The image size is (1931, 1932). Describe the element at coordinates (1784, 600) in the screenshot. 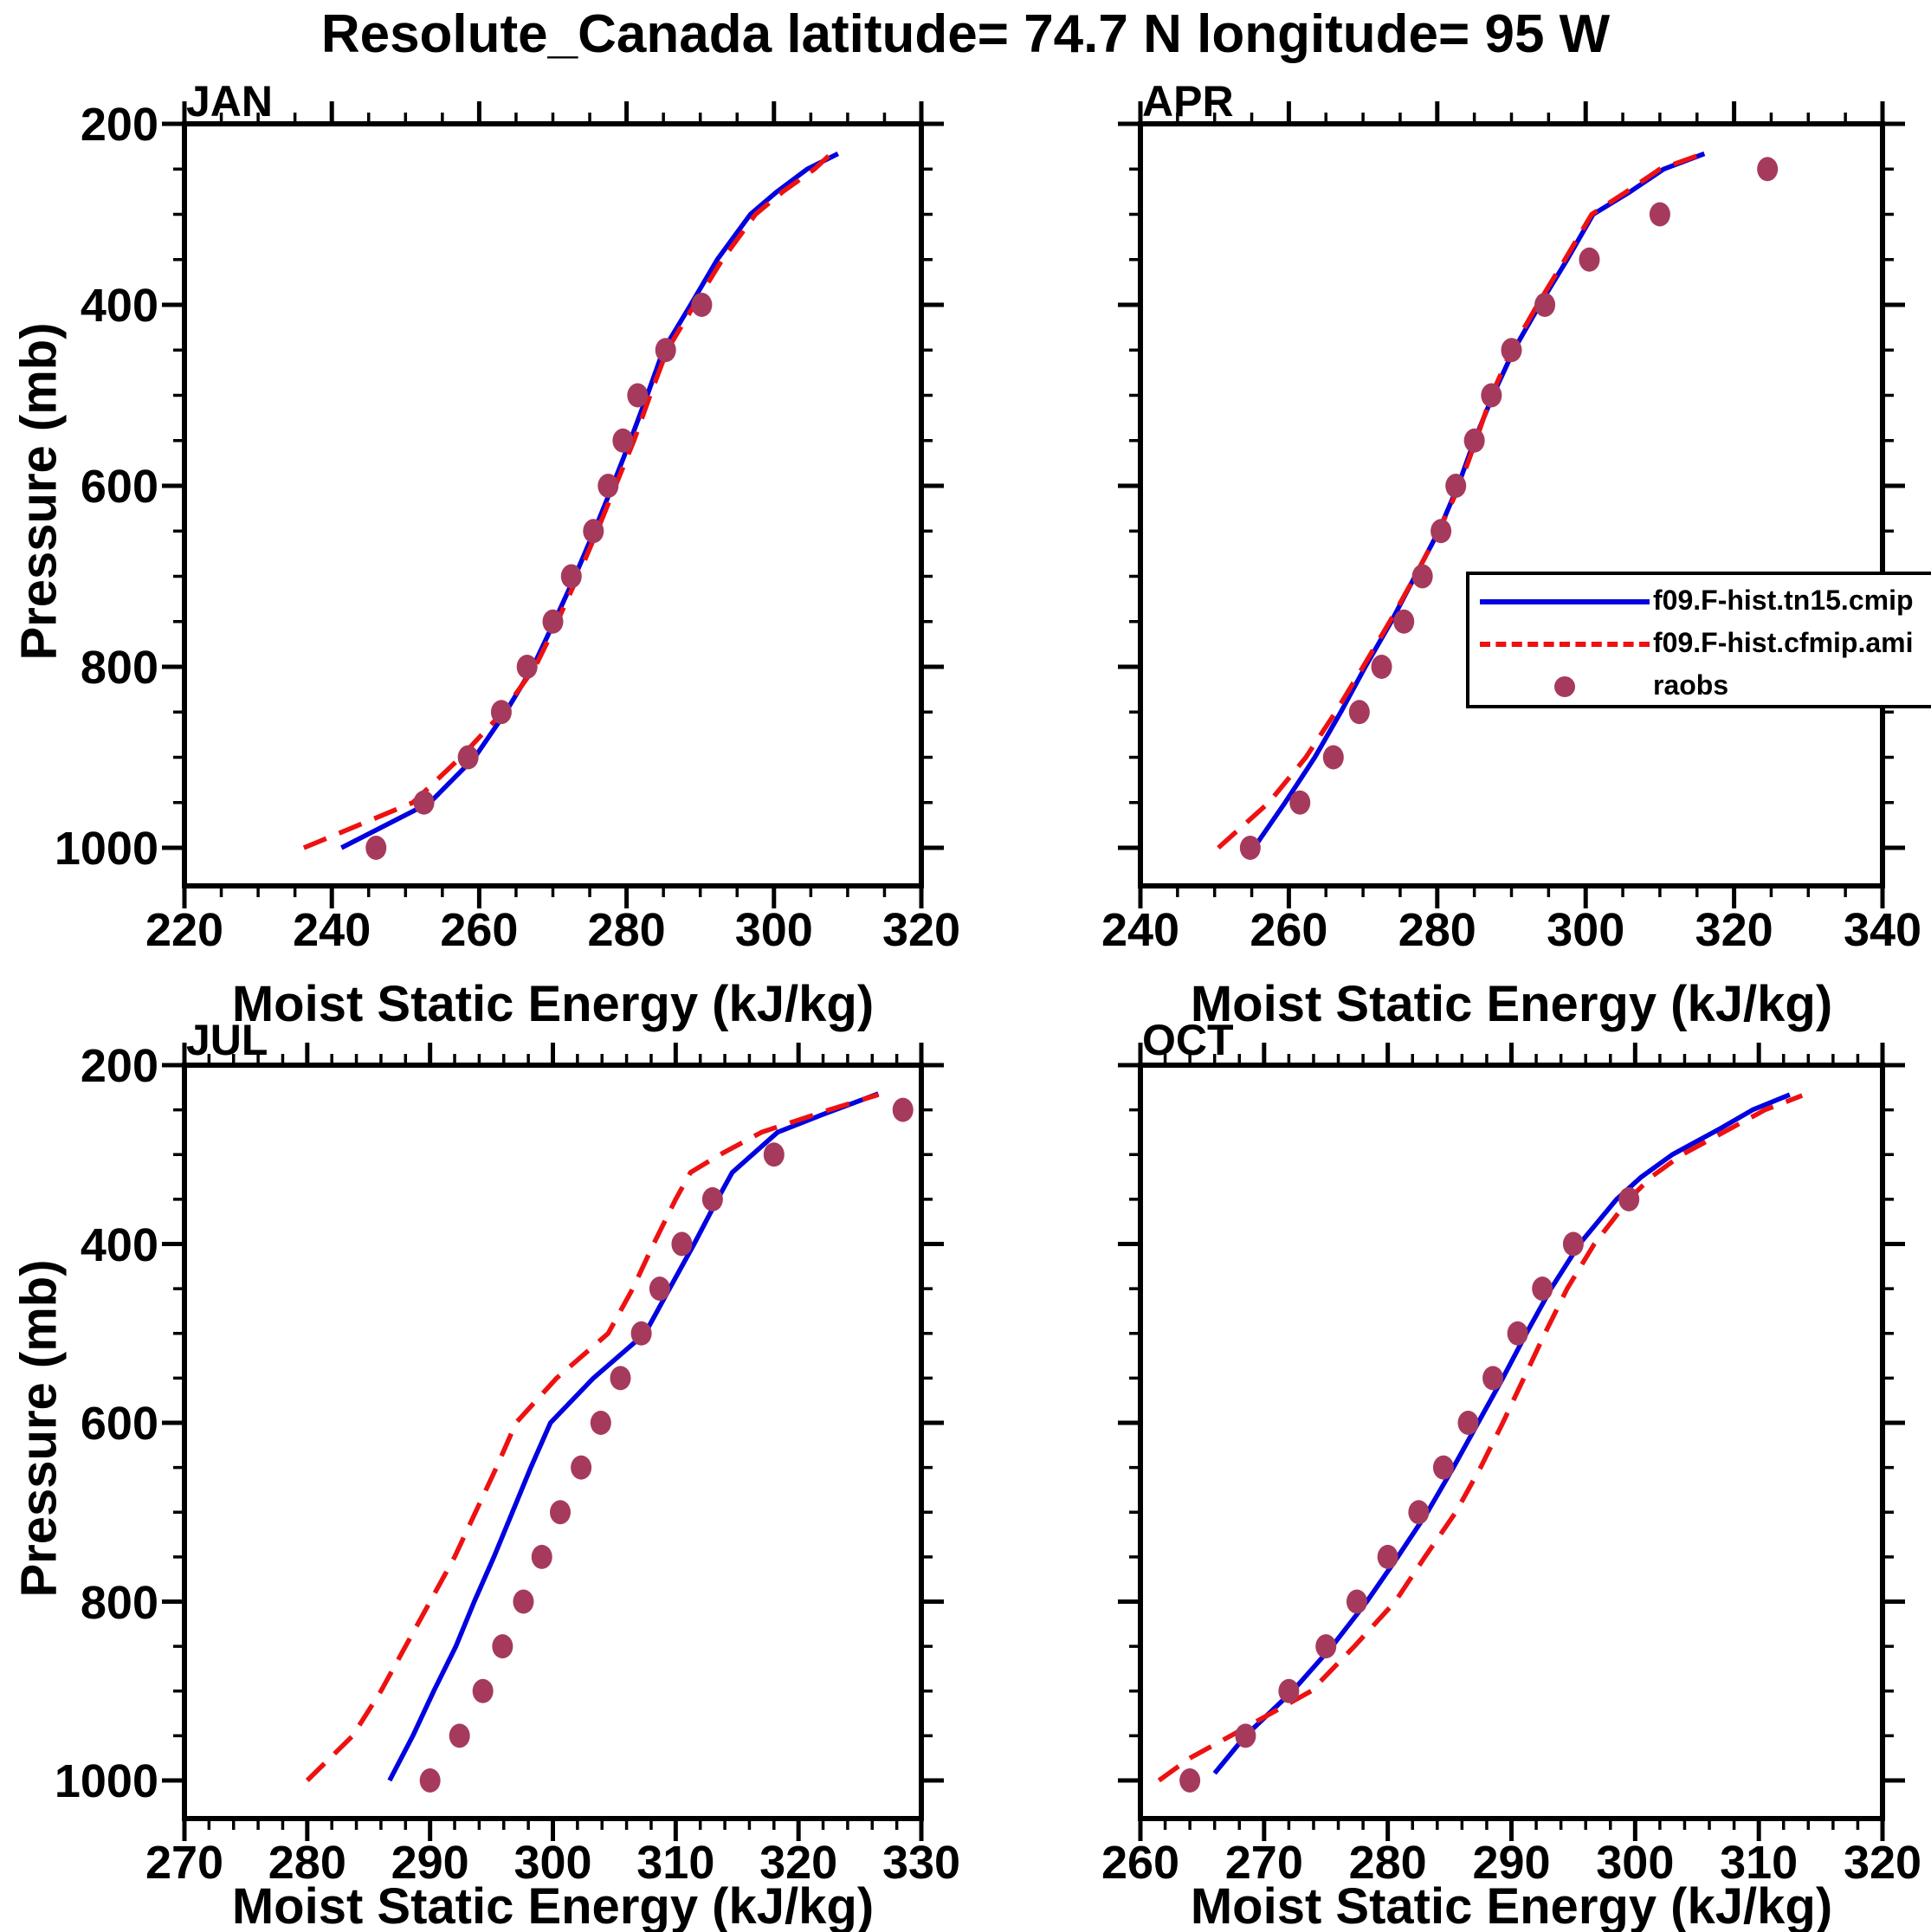

I see `legend-label-model1: f09.F-hist.tn15.cmip` at that location.